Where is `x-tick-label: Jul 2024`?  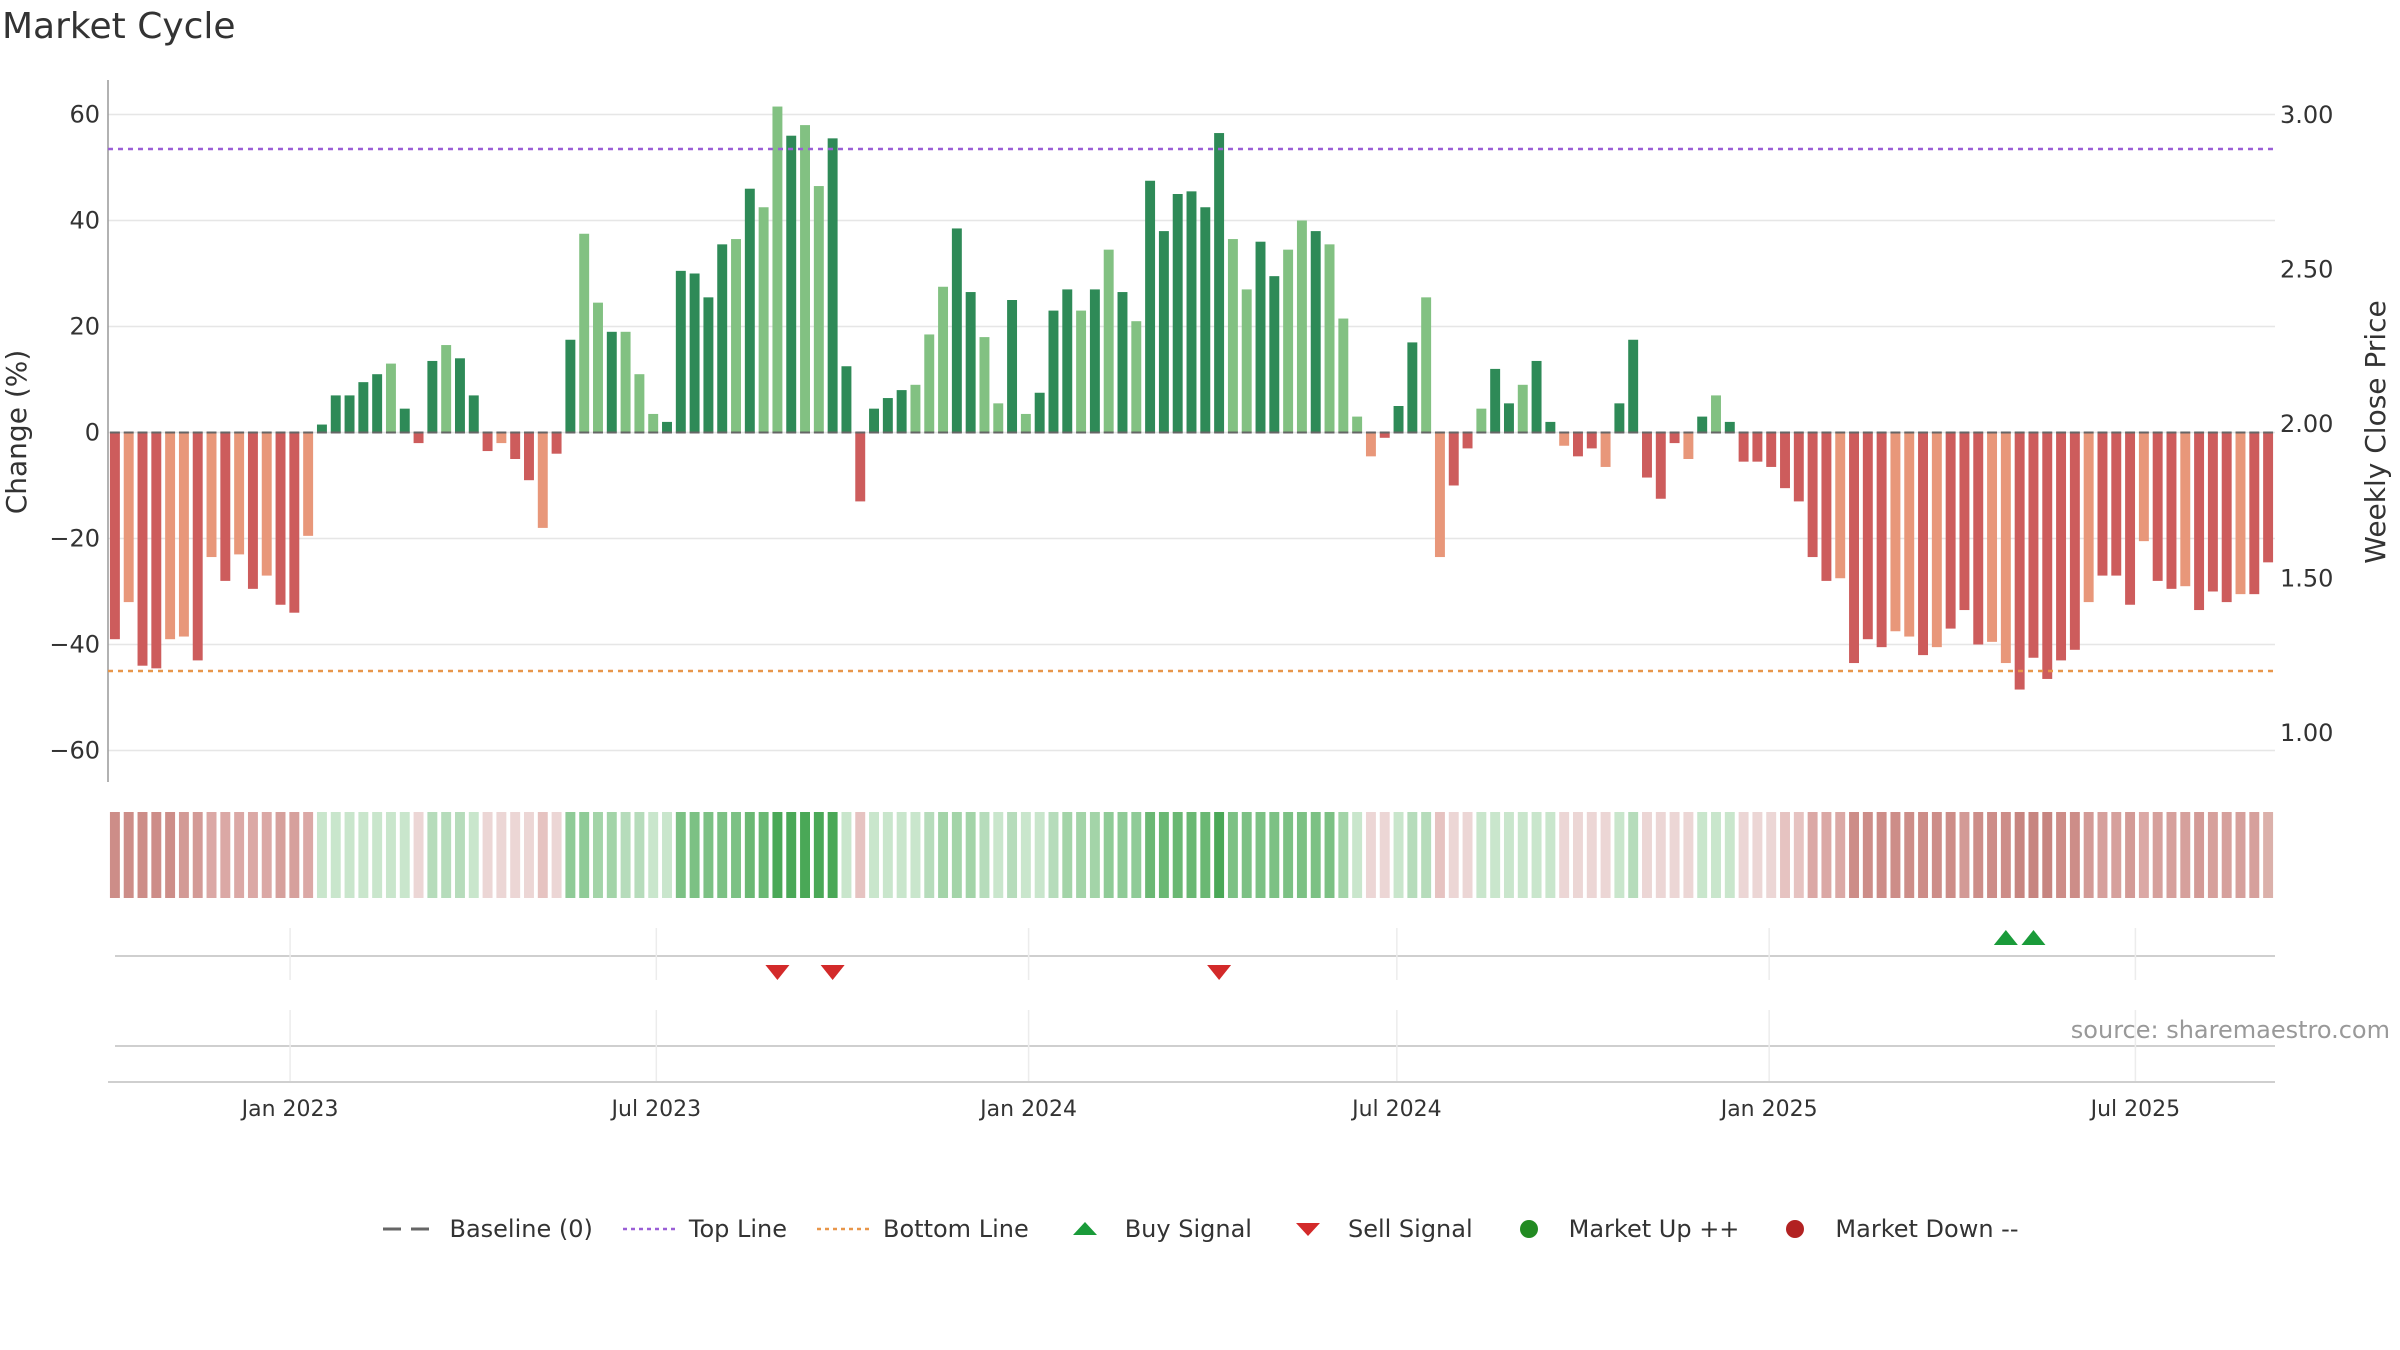 x-tick-label: Jul 2024 is located at coordinates (1396, 1109).